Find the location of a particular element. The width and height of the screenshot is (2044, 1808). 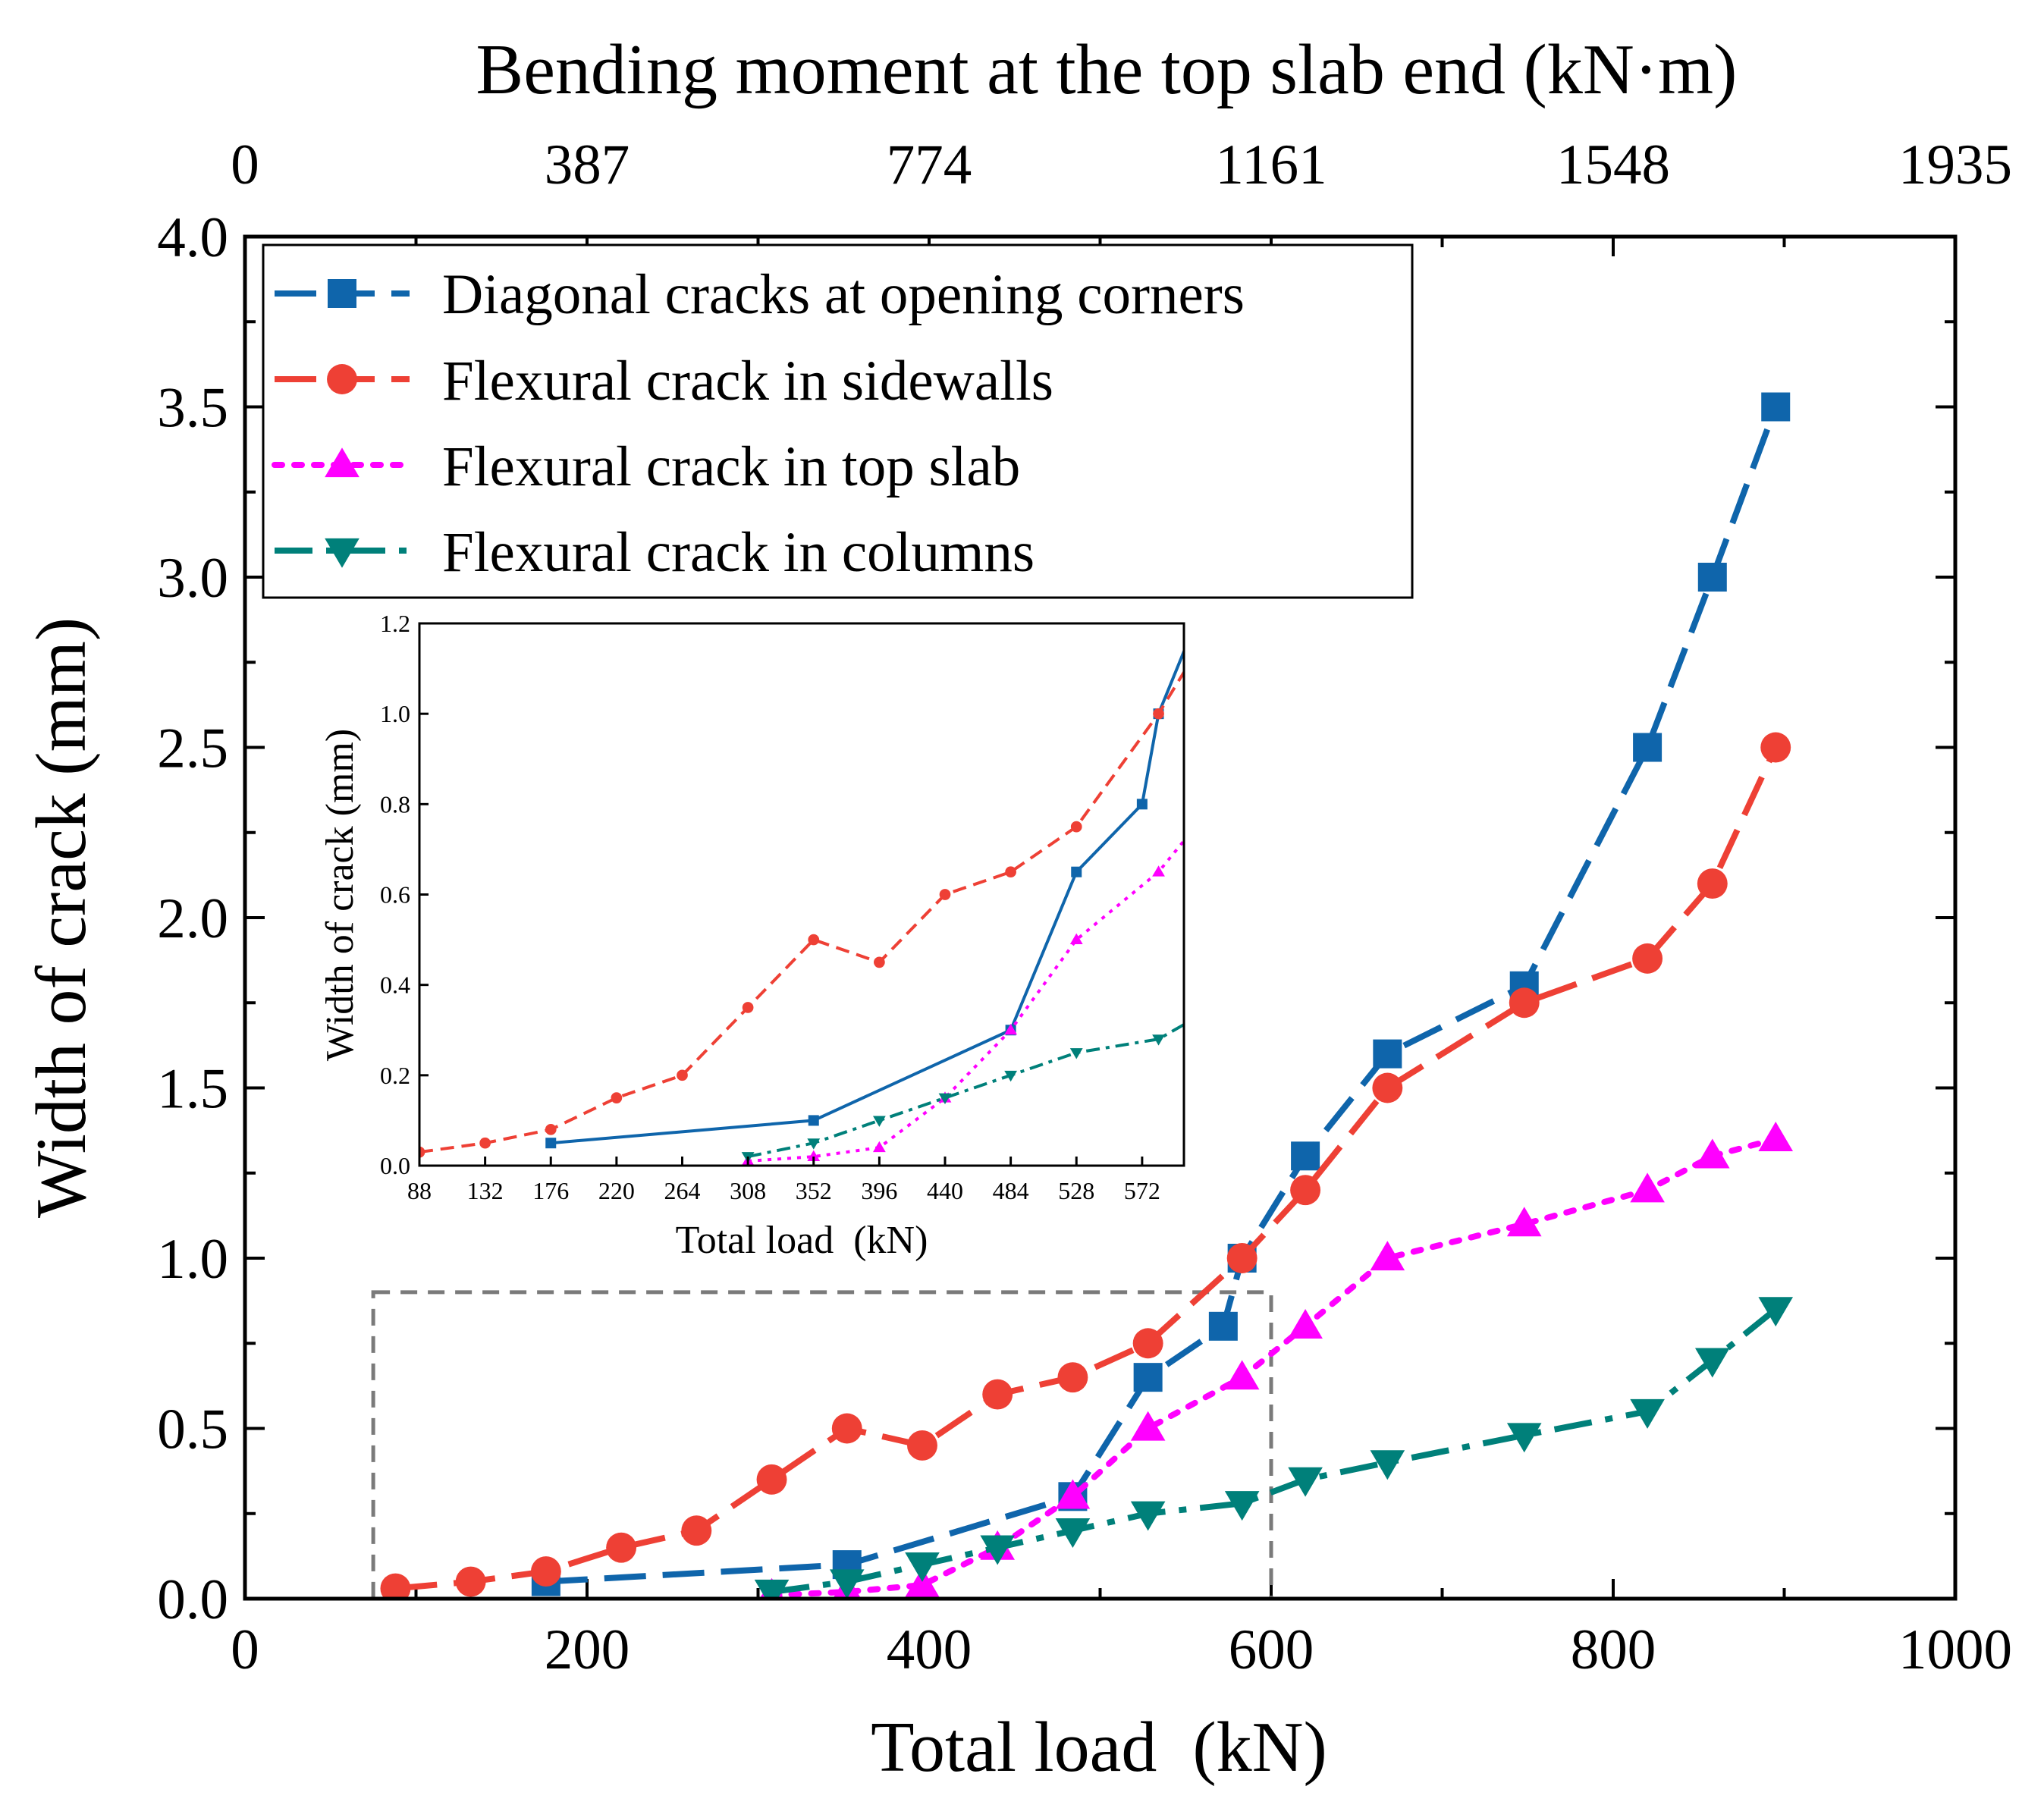

inset-y-axis-title: Width of crack (mm) is located at coordinates (341, 895).